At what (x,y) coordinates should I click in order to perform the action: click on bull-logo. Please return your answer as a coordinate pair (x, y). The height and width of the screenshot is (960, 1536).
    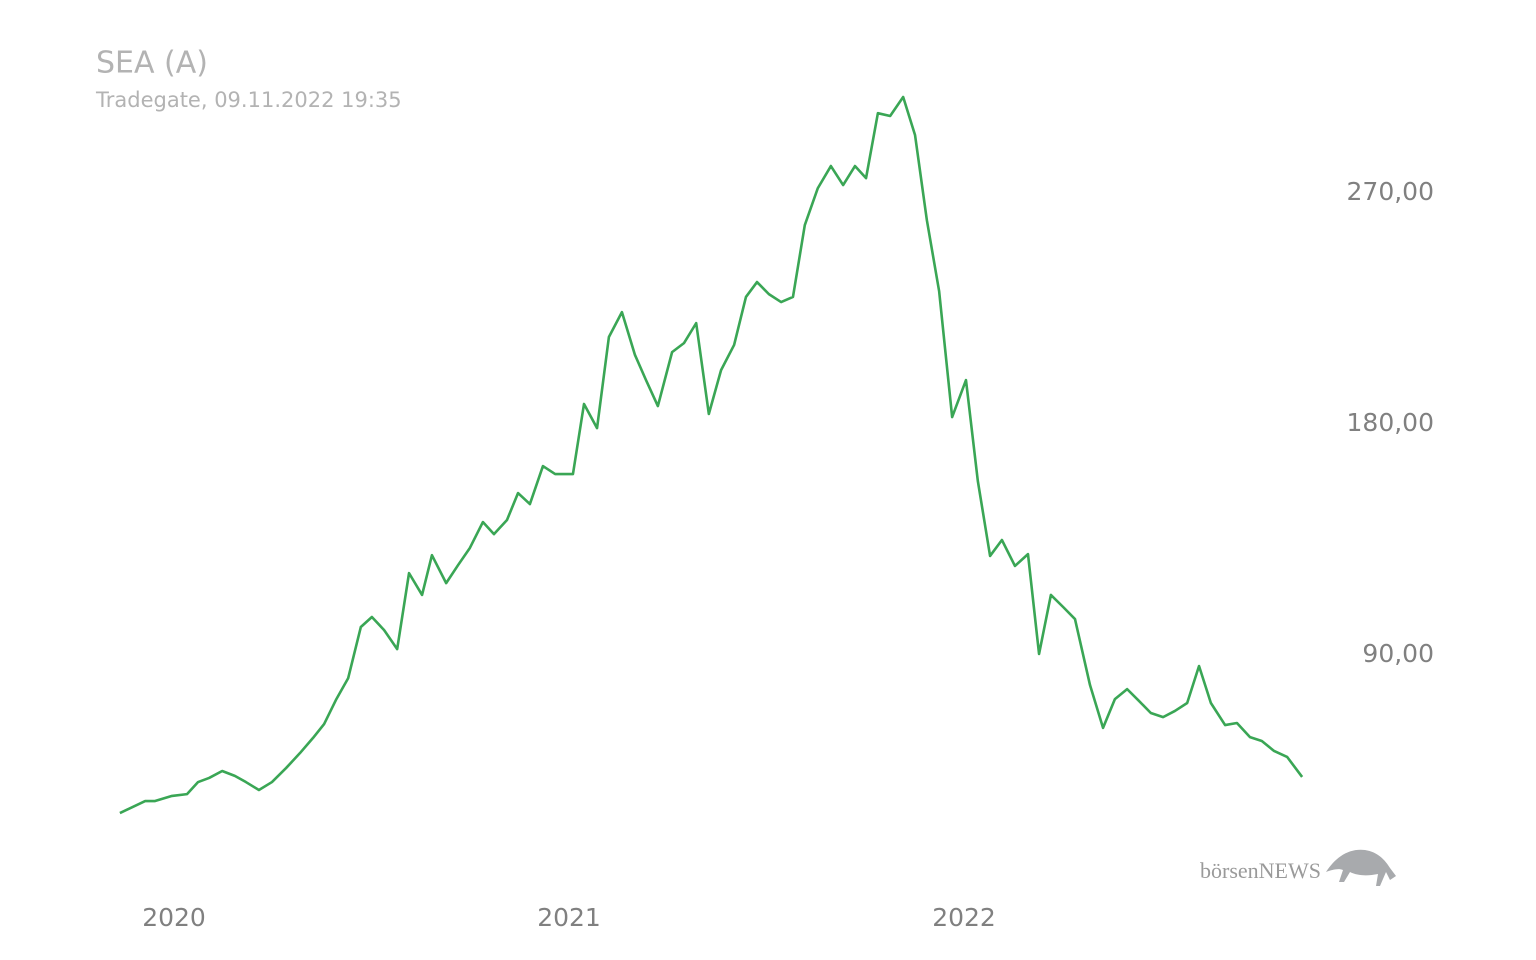
    Looking at the image, I should click on (1361, 867).